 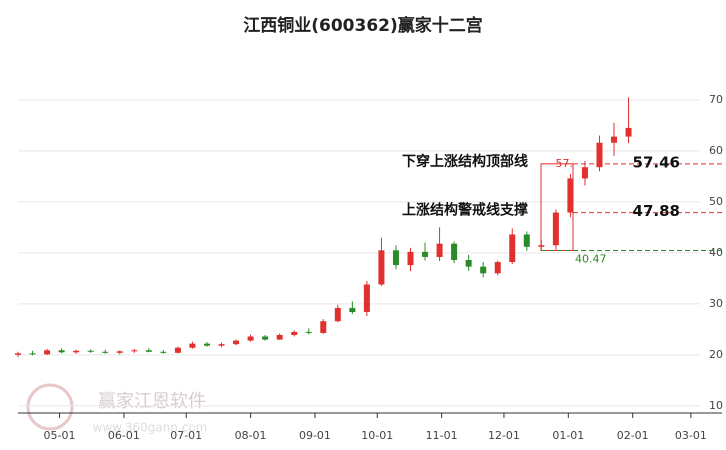 What do you see at coordinates (716, 252) in the screenshot?
I see `y-tick-label: 40` at bounding box center [716, 252].